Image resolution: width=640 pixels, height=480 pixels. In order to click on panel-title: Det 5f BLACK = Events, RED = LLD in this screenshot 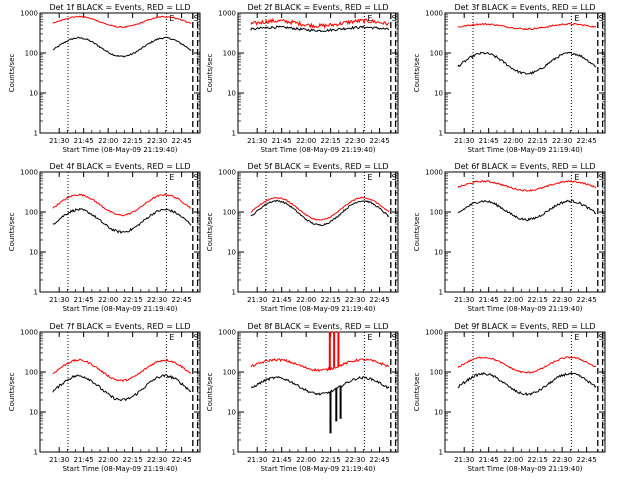, I will do `click(317, 166)`.